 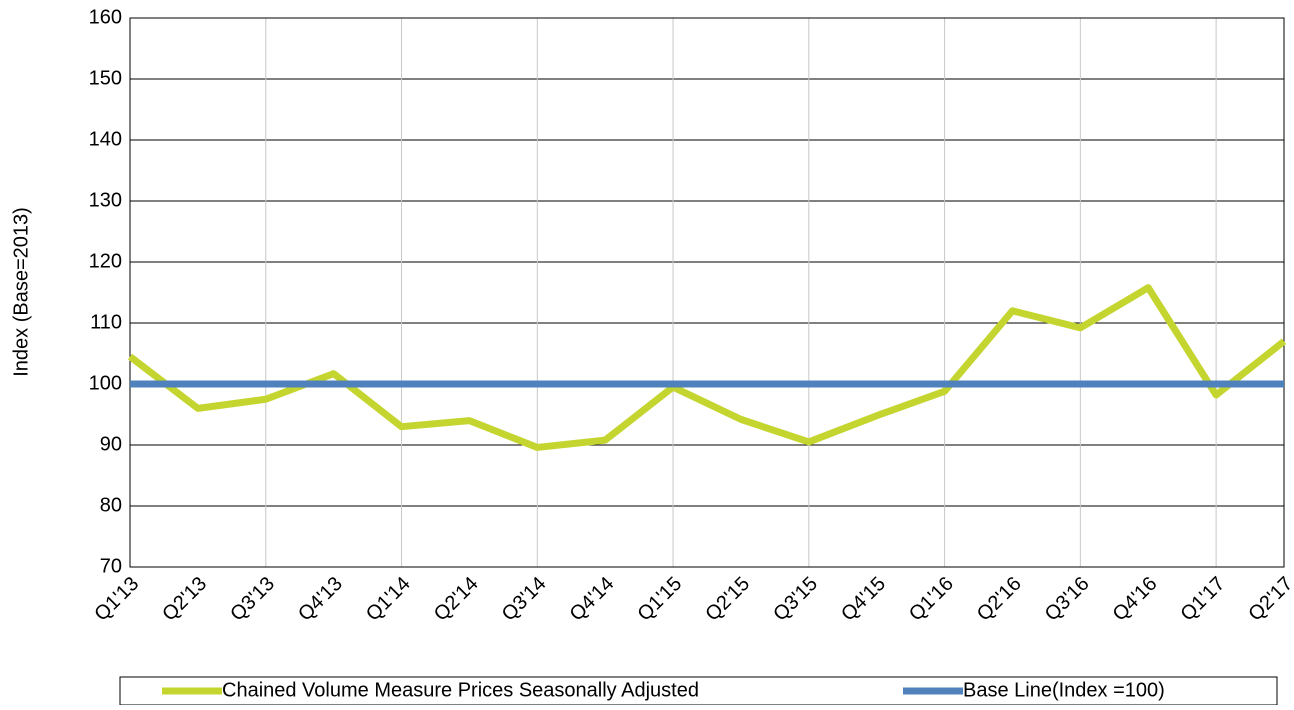 What do you see at coordinates (116, 599) in the screenshot?
I see `x-tick-label: Q1'13` at bounding box center [116, 599].